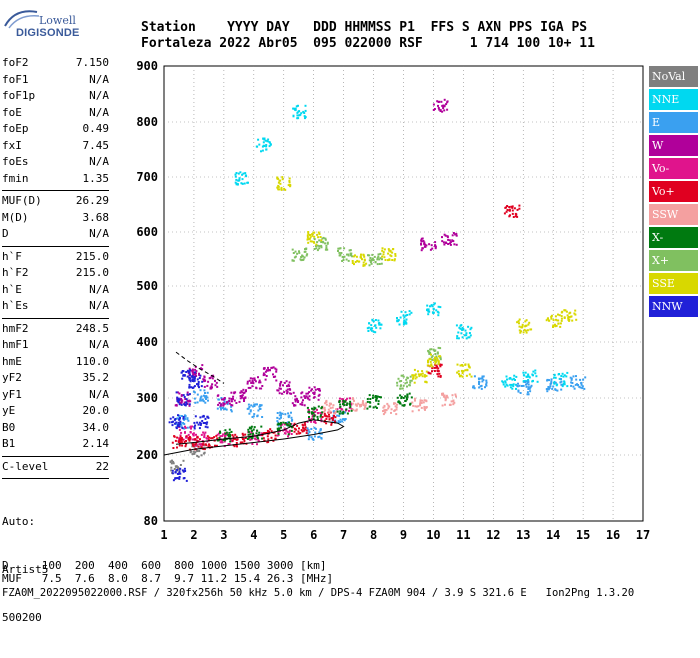  Describe the element at coordinates (15, 79) in the screenshot. I see `parameter-name: foF1` at that location.